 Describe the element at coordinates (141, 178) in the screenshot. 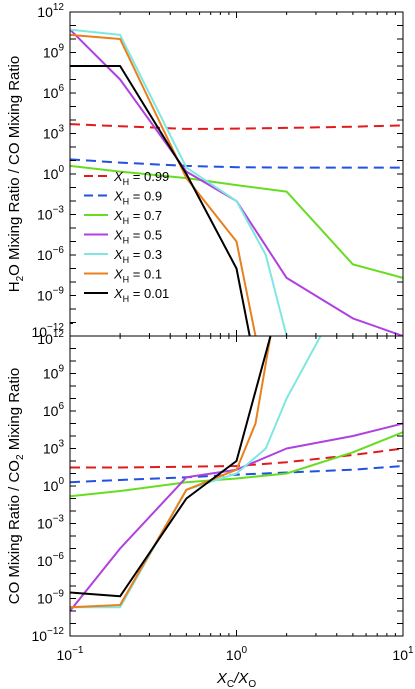

I see `legend-entry: XH = 0.99` at that location.